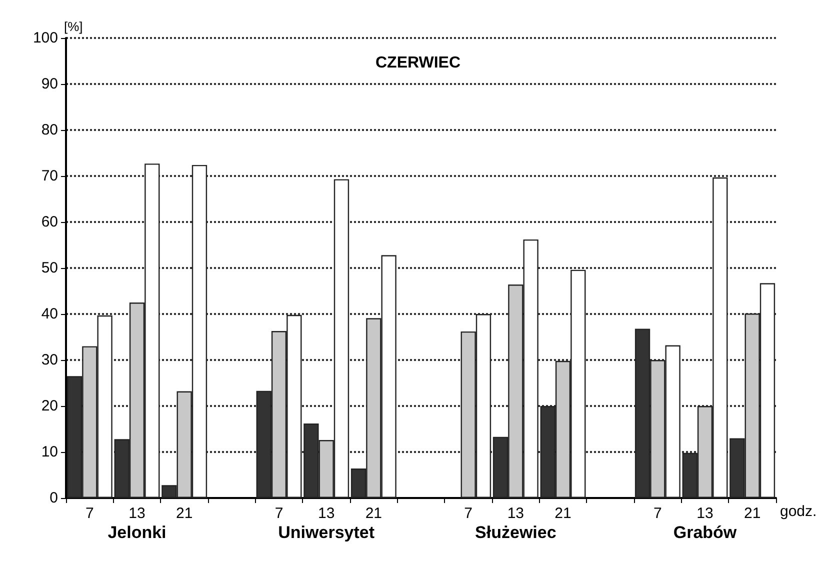  Describe the element at coordinates (798, 511) in the screenshot. I see `x-axis-title: godz.` at that location.